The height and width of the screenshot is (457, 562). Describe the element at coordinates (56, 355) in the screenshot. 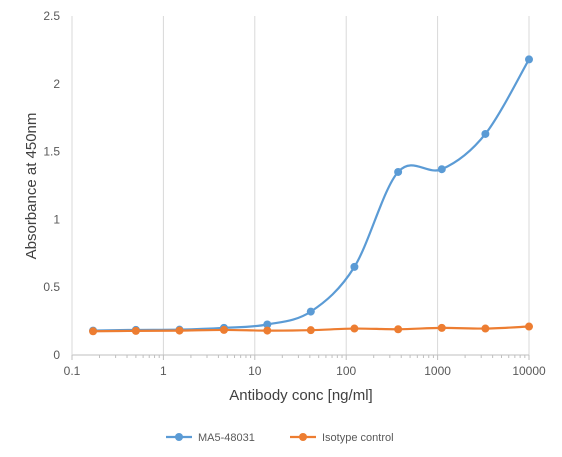

I see `y-tick-label: 0` at that location.